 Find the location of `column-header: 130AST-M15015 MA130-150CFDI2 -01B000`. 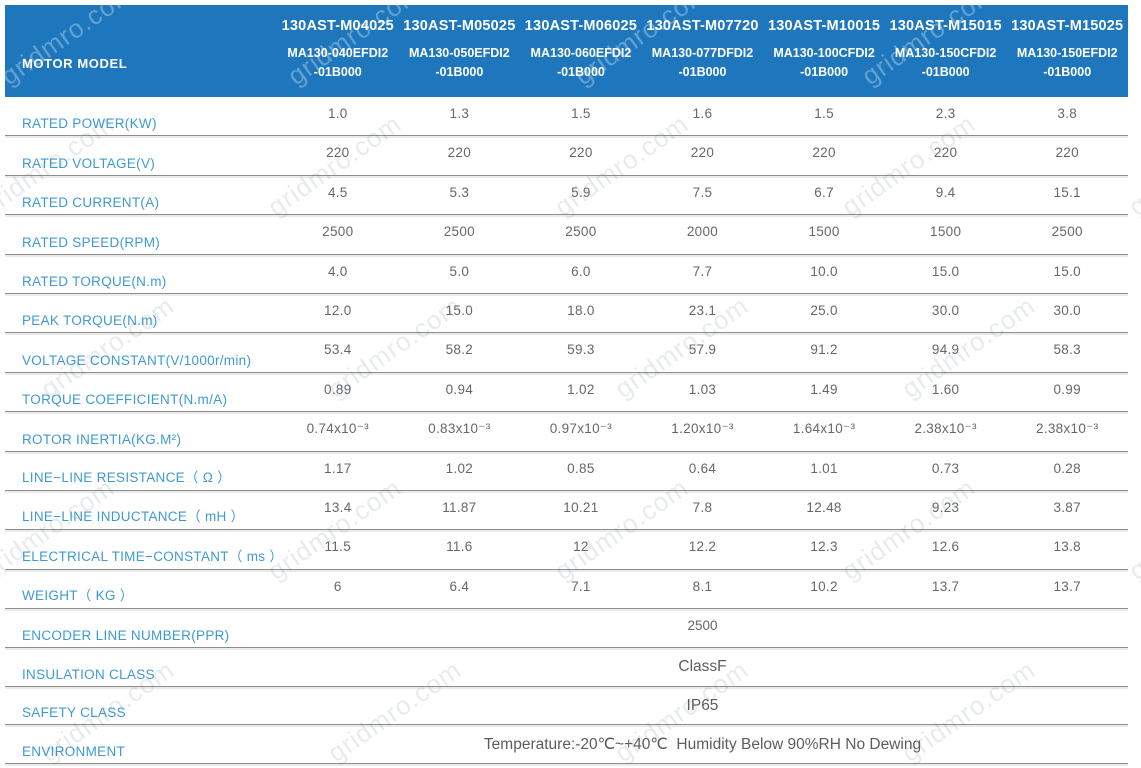

column-header: 130AST-M15015 MA130-150CFDI2 -01B000 is located at coordinates (946, 51).